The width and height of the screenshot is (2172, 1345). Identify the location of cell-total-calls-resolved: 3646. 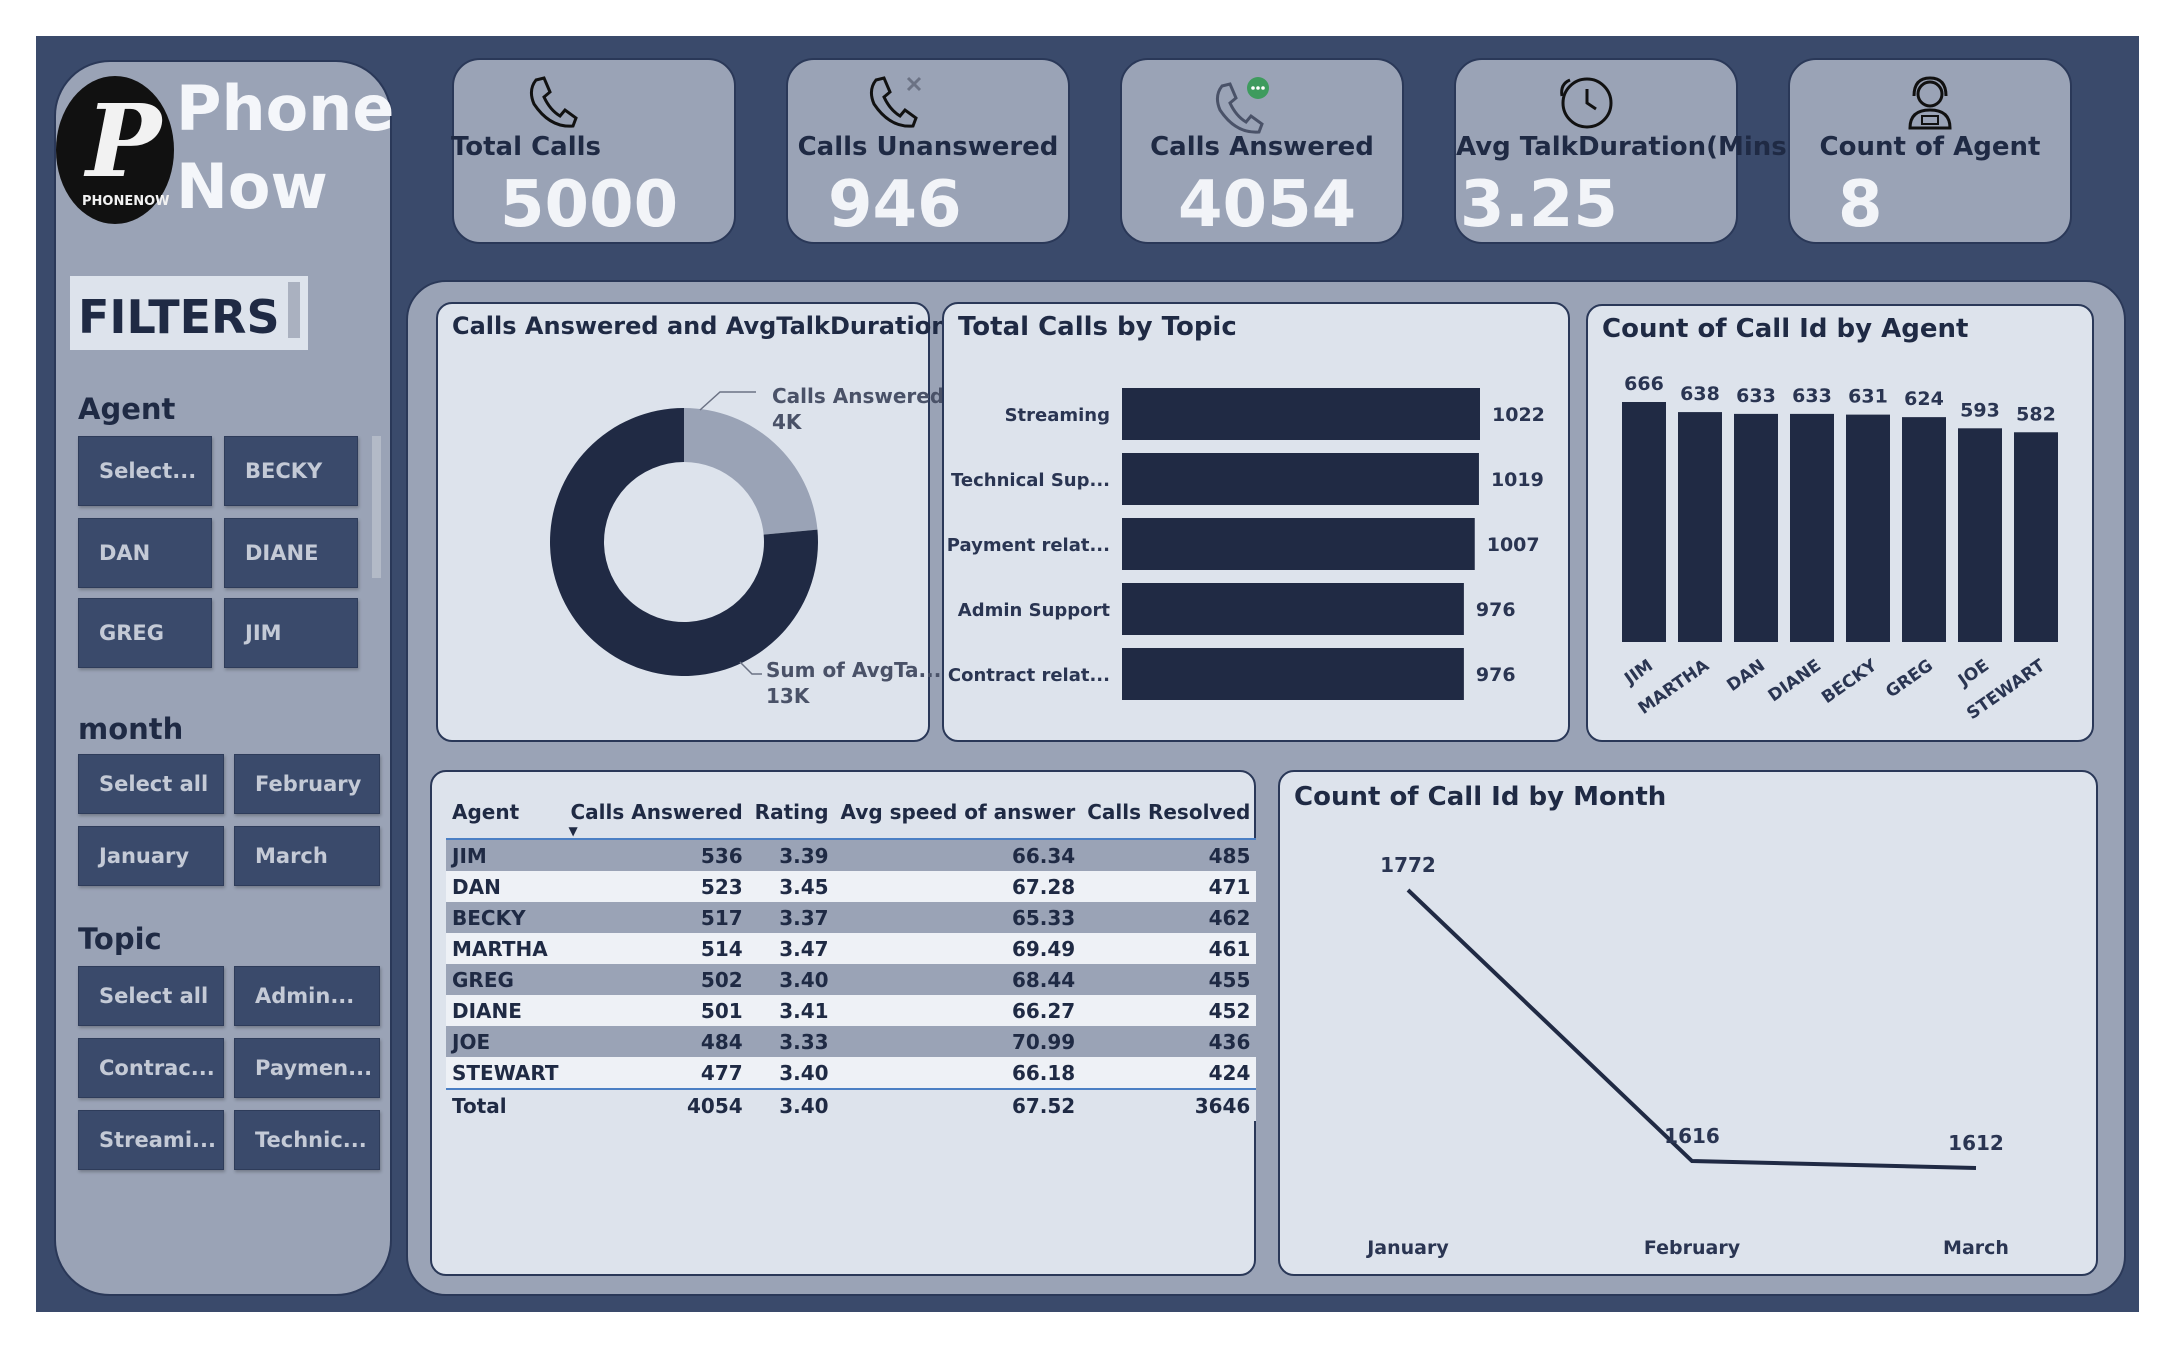
(1169, 1104).